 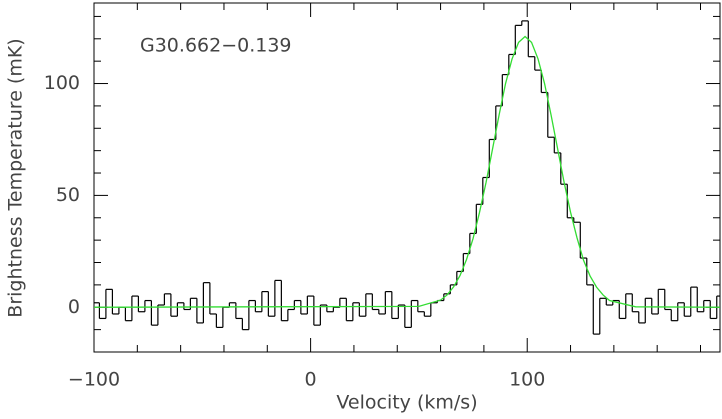 What do you see at coordinates (311, 380) in the screenshot?
I see `x-tick-label: 0` at bounding box center [311, 380].